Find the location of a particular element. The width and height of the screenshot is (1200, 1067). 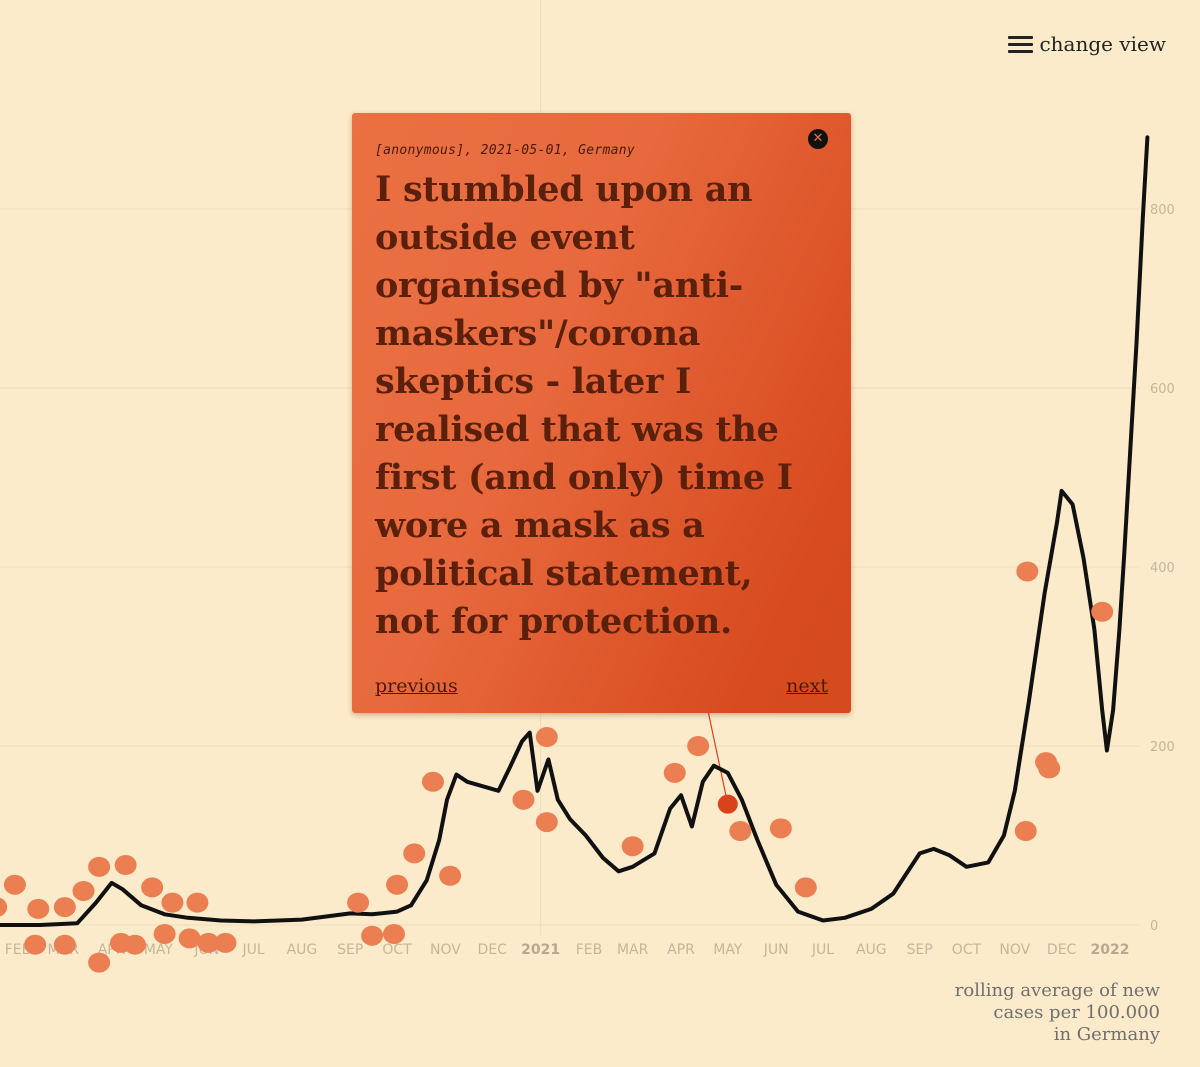

active-story-dot is located at coordinates (727, 804).